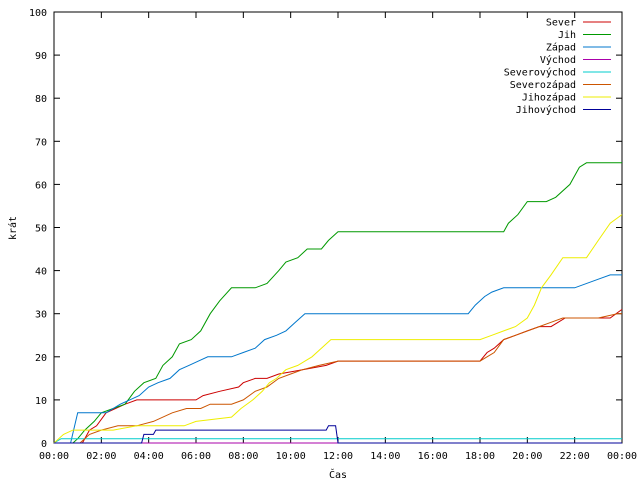  Describe the element at coordinates (41, 315) in the screenshot. I see `y-tick-label: 30` at that location.